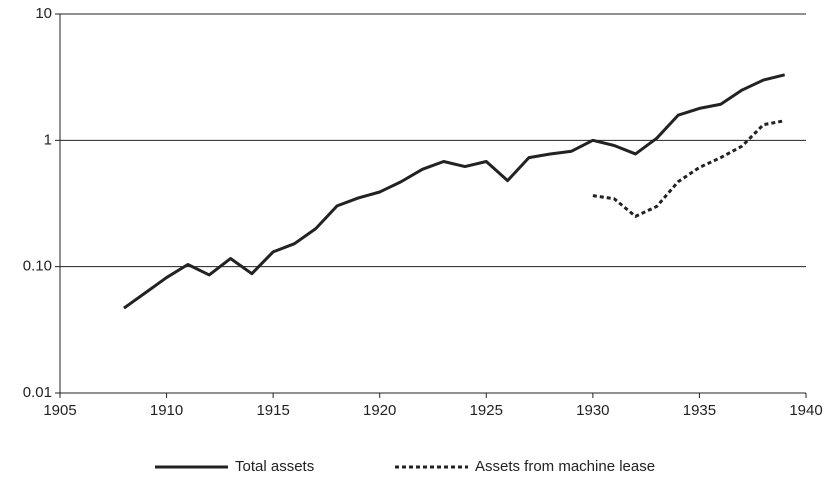 The image size is (837, 488). Describe the element at coordinates (166, 410) in the screenshot. I see `x-tick-label: 1910` at that location.